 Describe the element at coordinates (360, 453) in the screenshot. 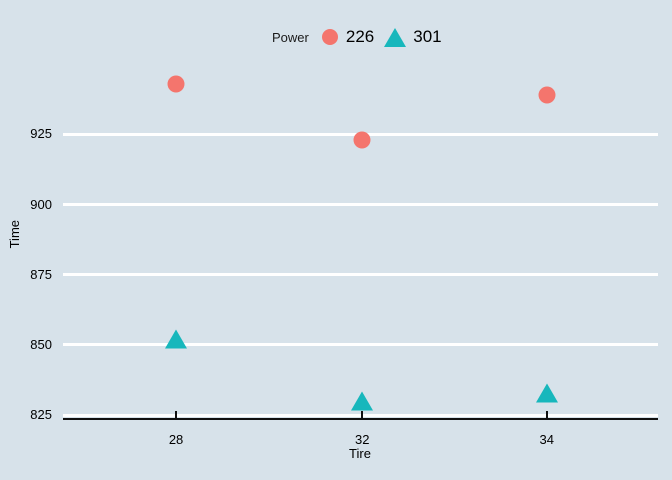

I see `x-axis-title: Tire` at that location.